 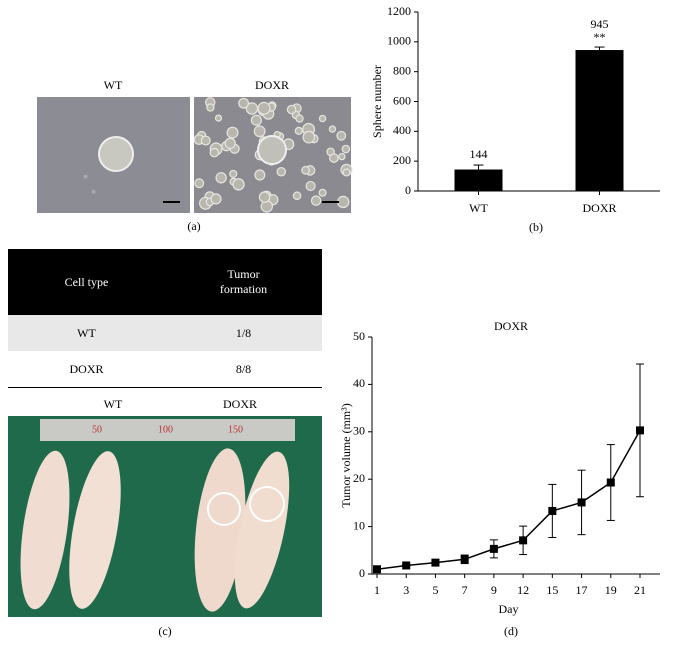 I want to click on y-tick-label: 40, so click(x=359, y=383).